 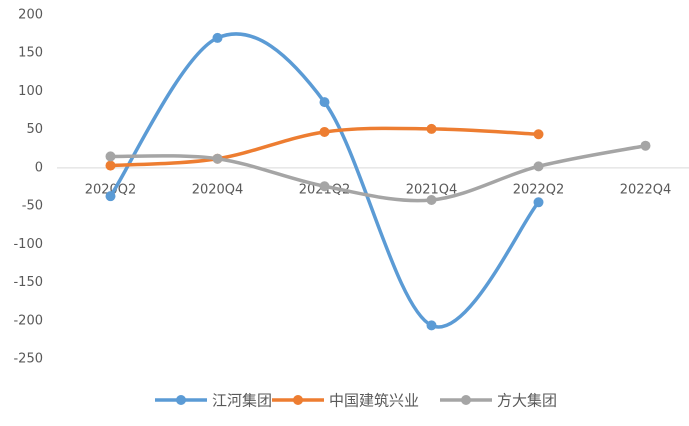 I want to click on legend-label: 方大集团, so click(x=527, y=401).